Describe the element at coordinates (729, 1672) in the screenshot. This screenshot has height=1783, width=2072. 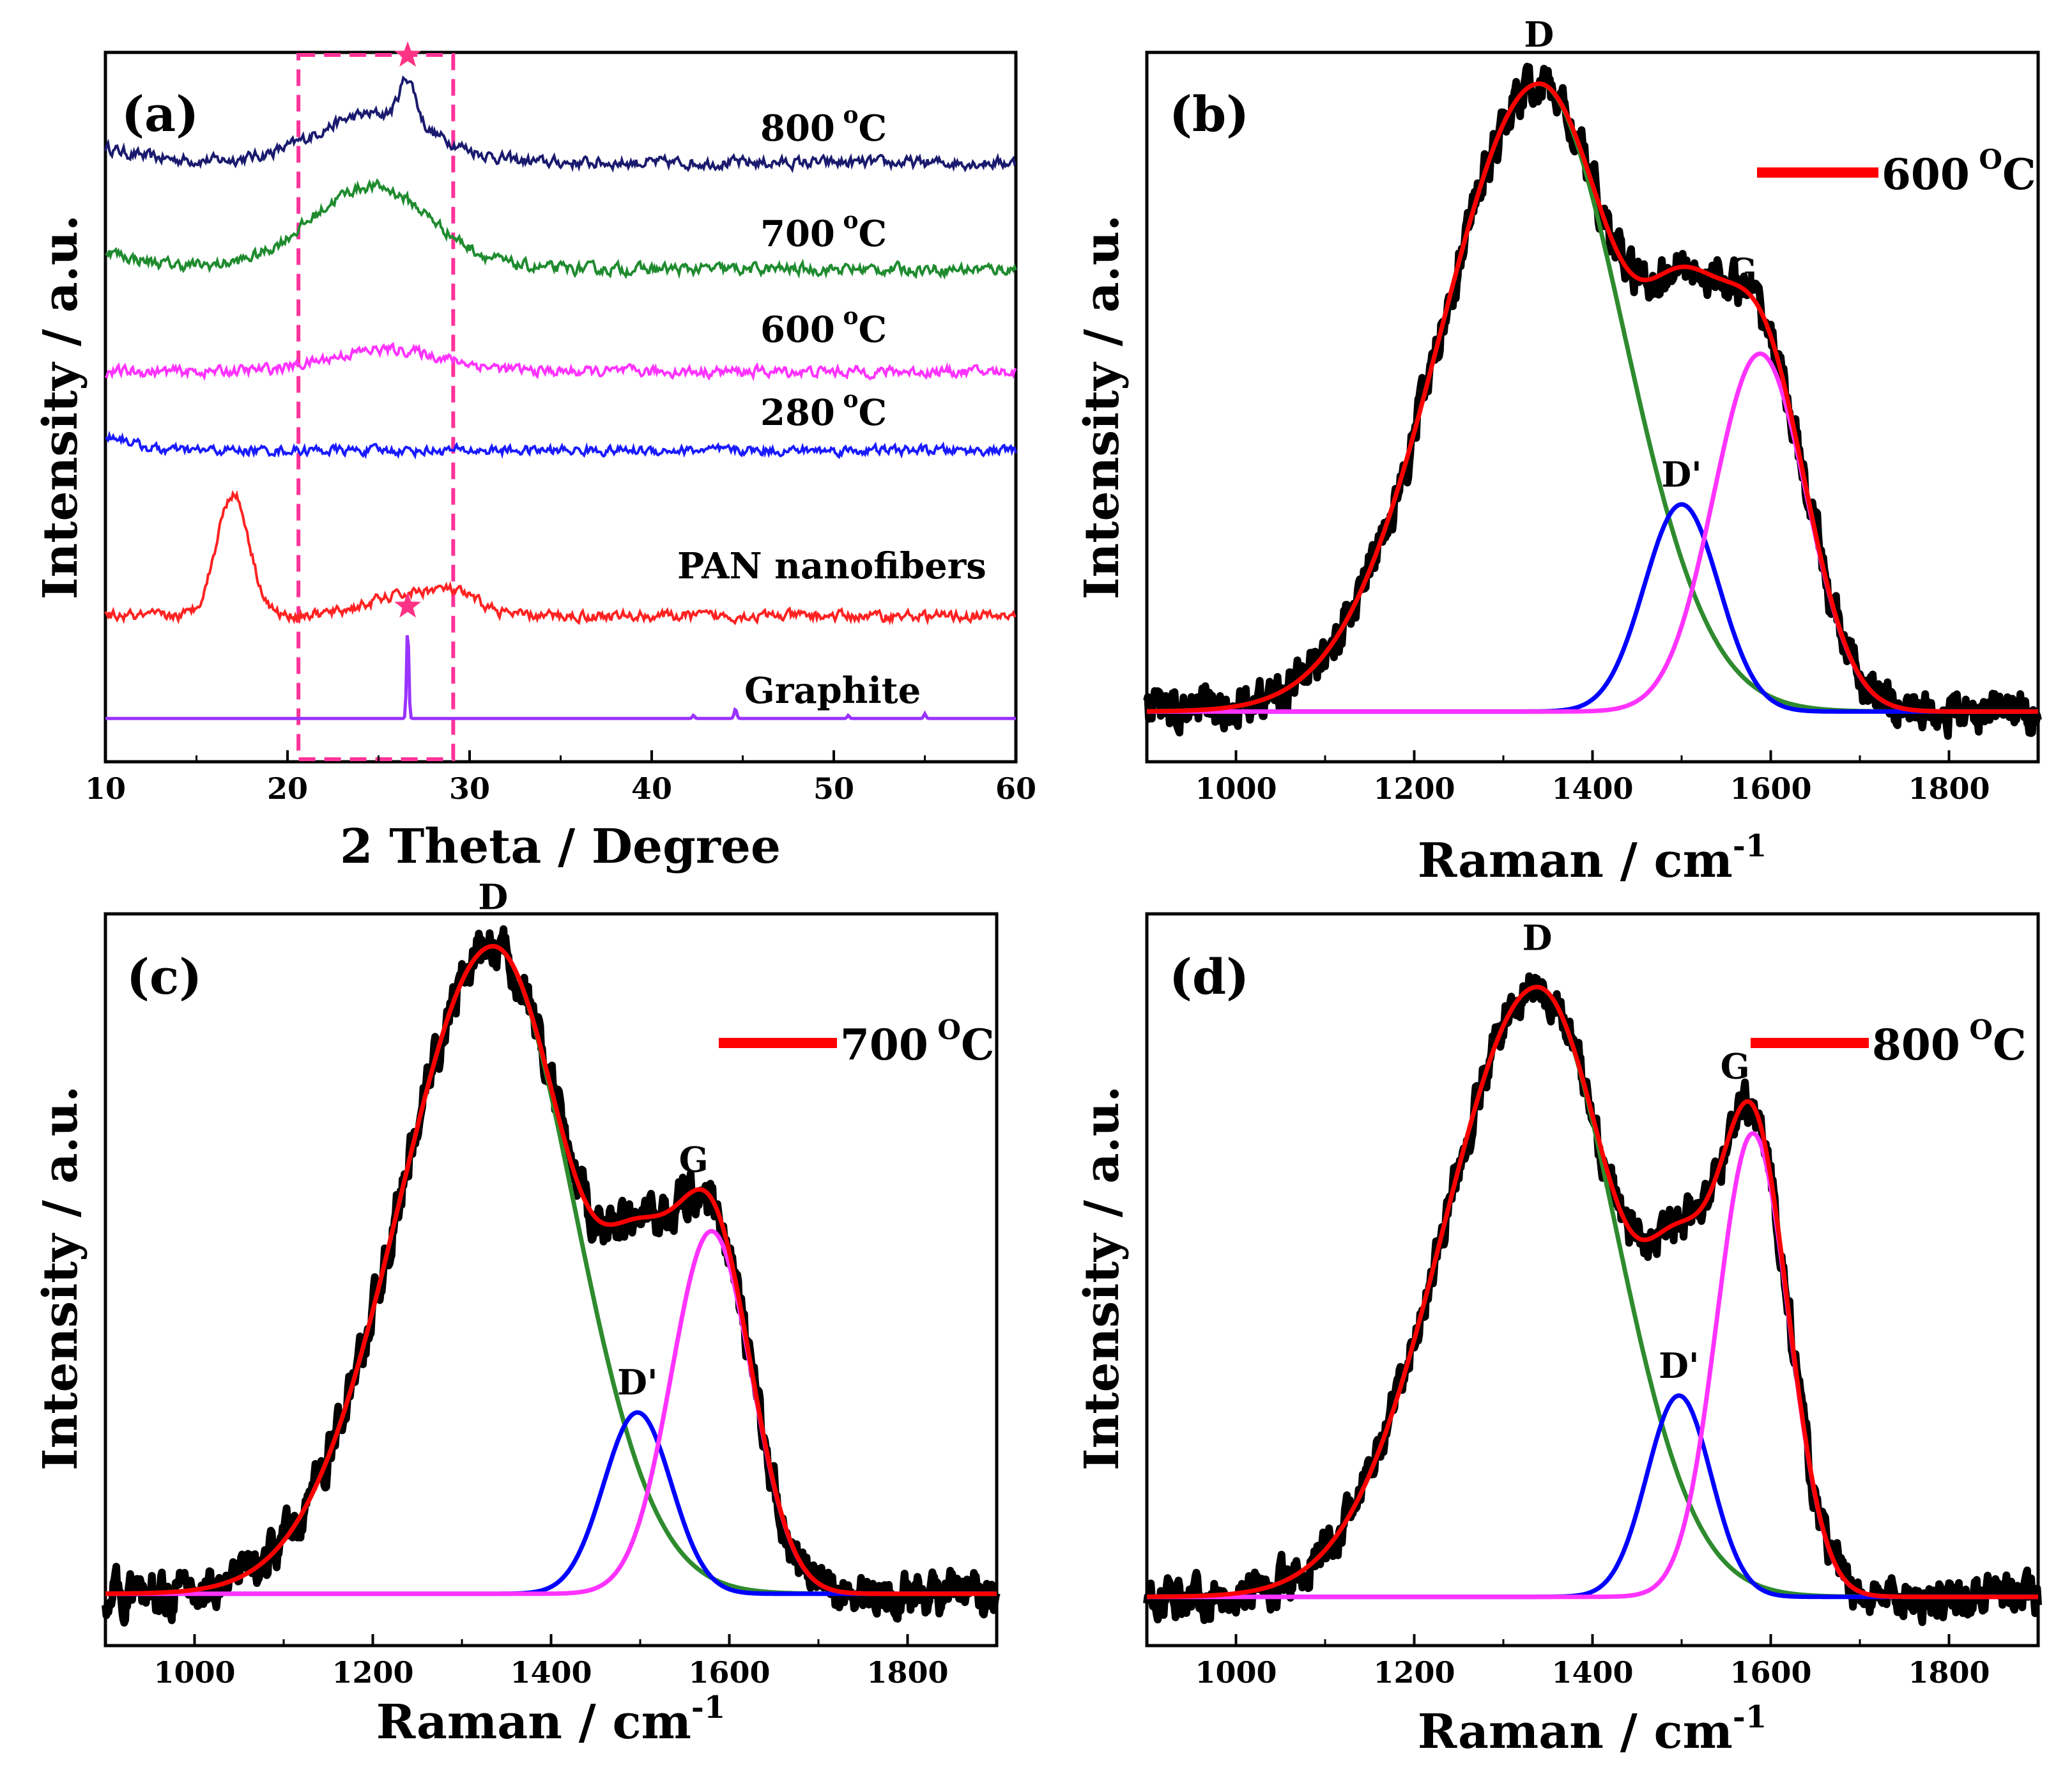
I see `panel-c-tick-label-1600: 1600` at that location.